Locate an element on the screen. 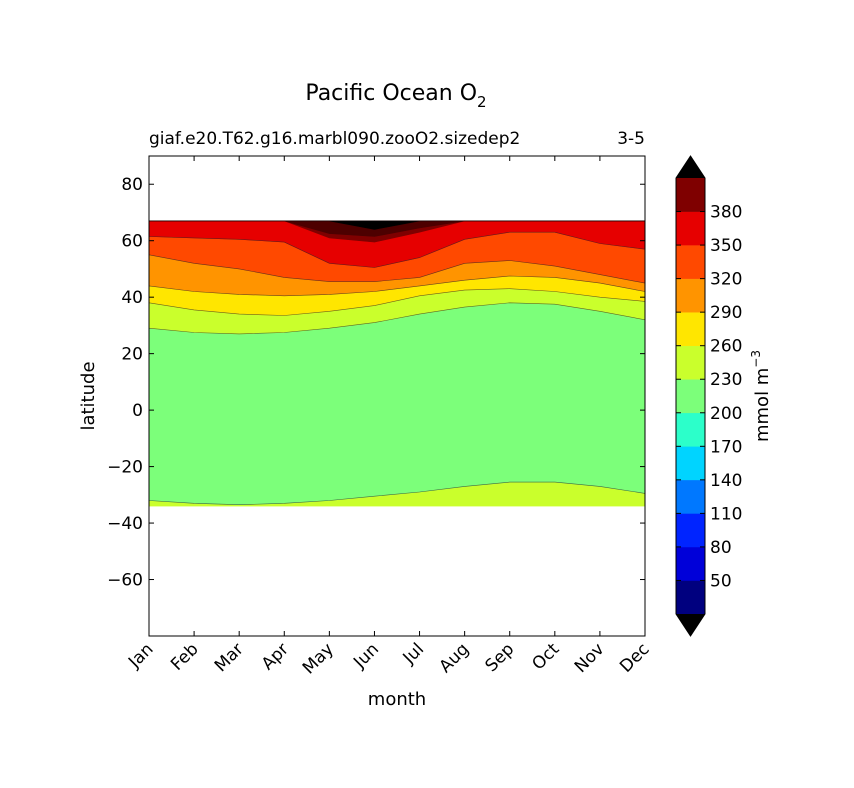  x-tick-label: Mar is located at coordinates (229, 657).